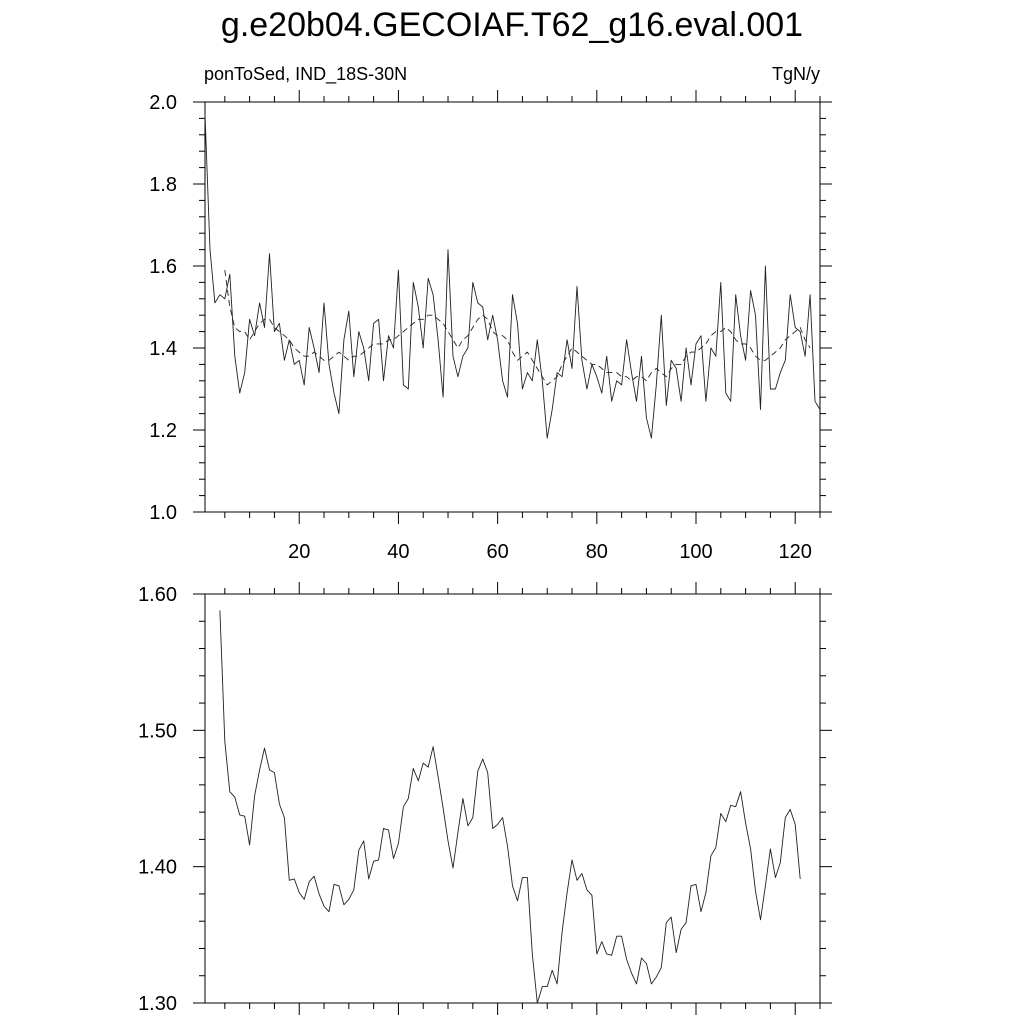  Describe the element at coordinates (398, 552) in the screenshot. I see `x-tick-label: 40` at that location.